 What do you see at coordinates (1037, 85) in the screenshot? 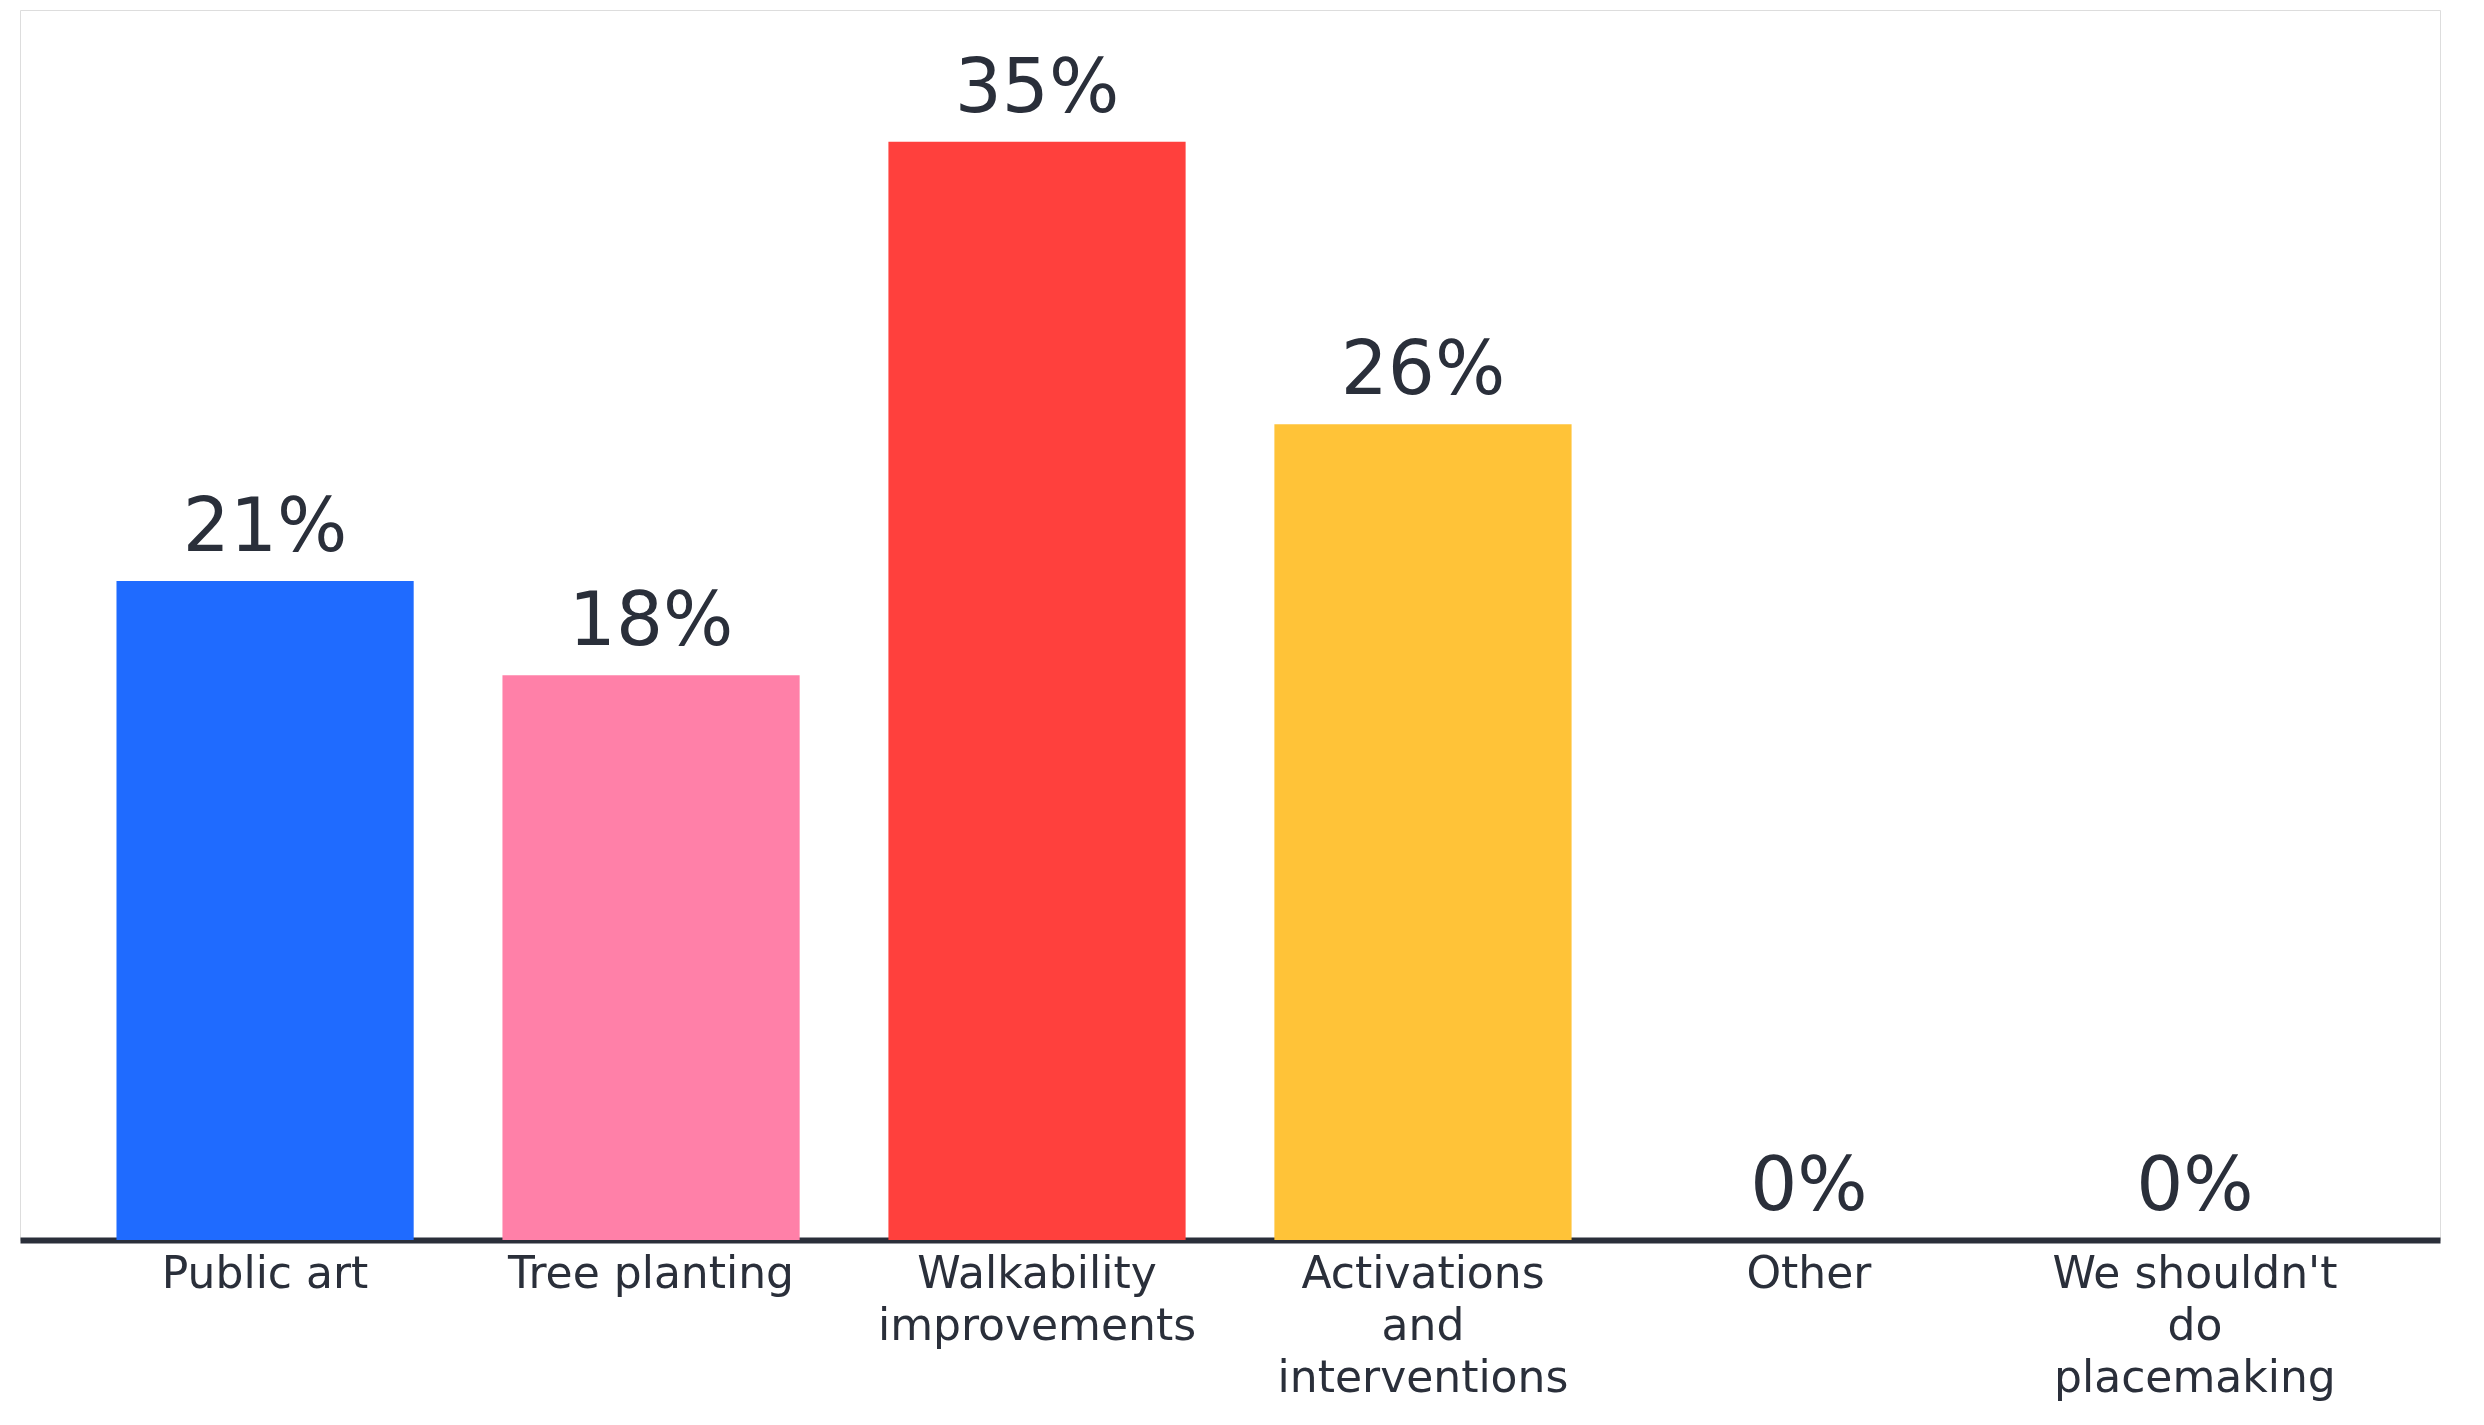
I see `data-label: 35%` at bounding box center [1037, 85].